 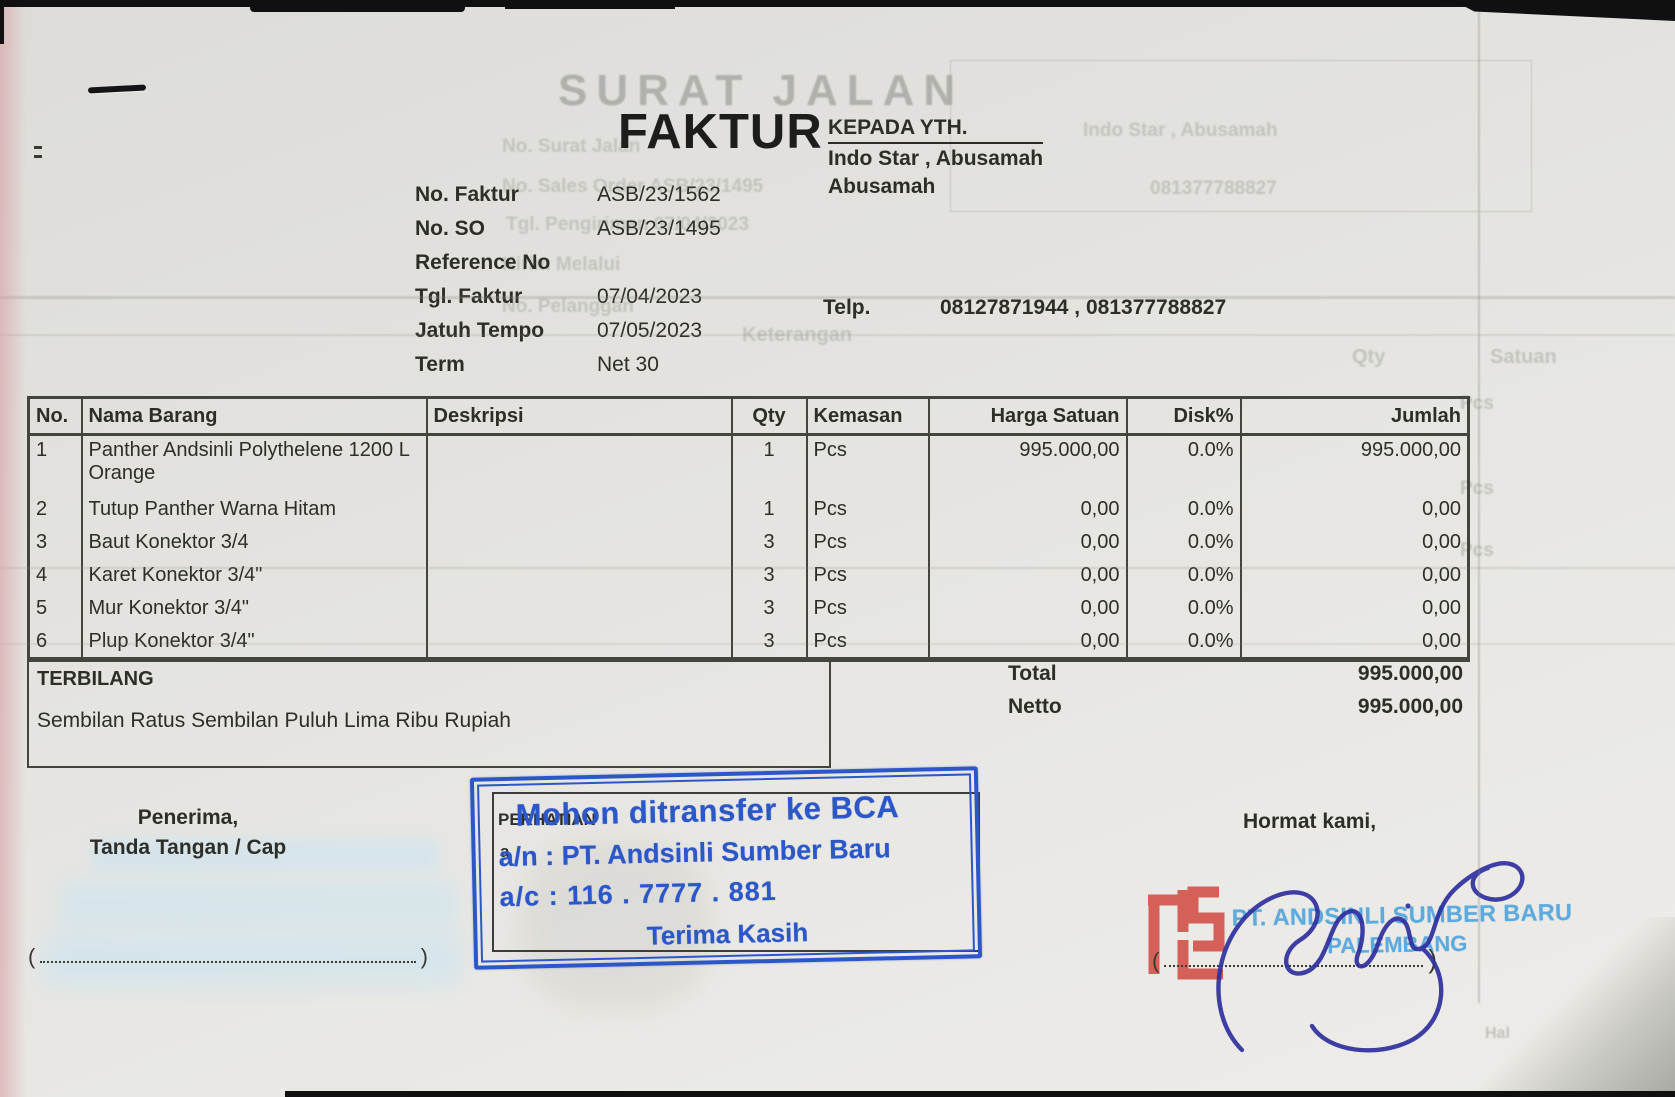 What do you see at coordinates (868, 416) in the screenshot?
I see `col-header-kemasan: Kemasan` at bounding box center [868, 416].